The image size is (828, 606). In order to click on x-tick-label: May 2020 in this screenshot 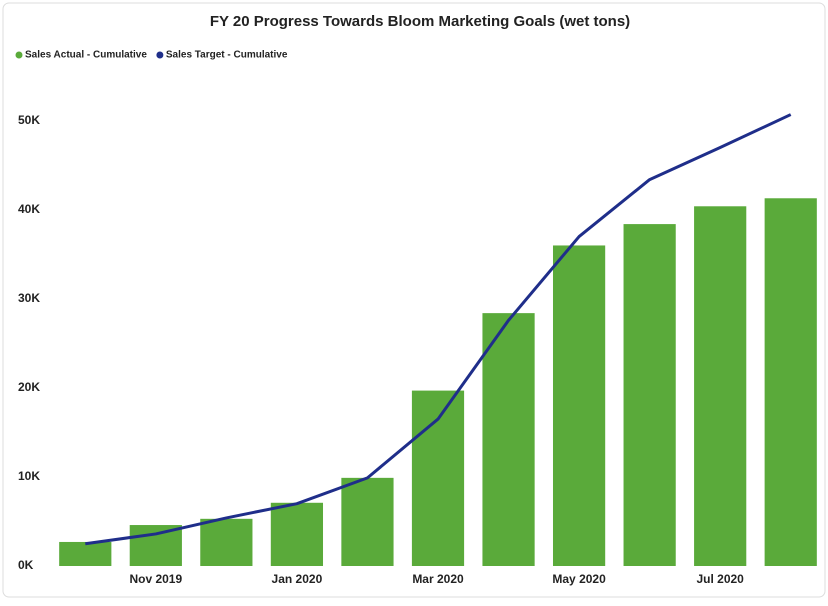, I will do `click(579, 579)`.